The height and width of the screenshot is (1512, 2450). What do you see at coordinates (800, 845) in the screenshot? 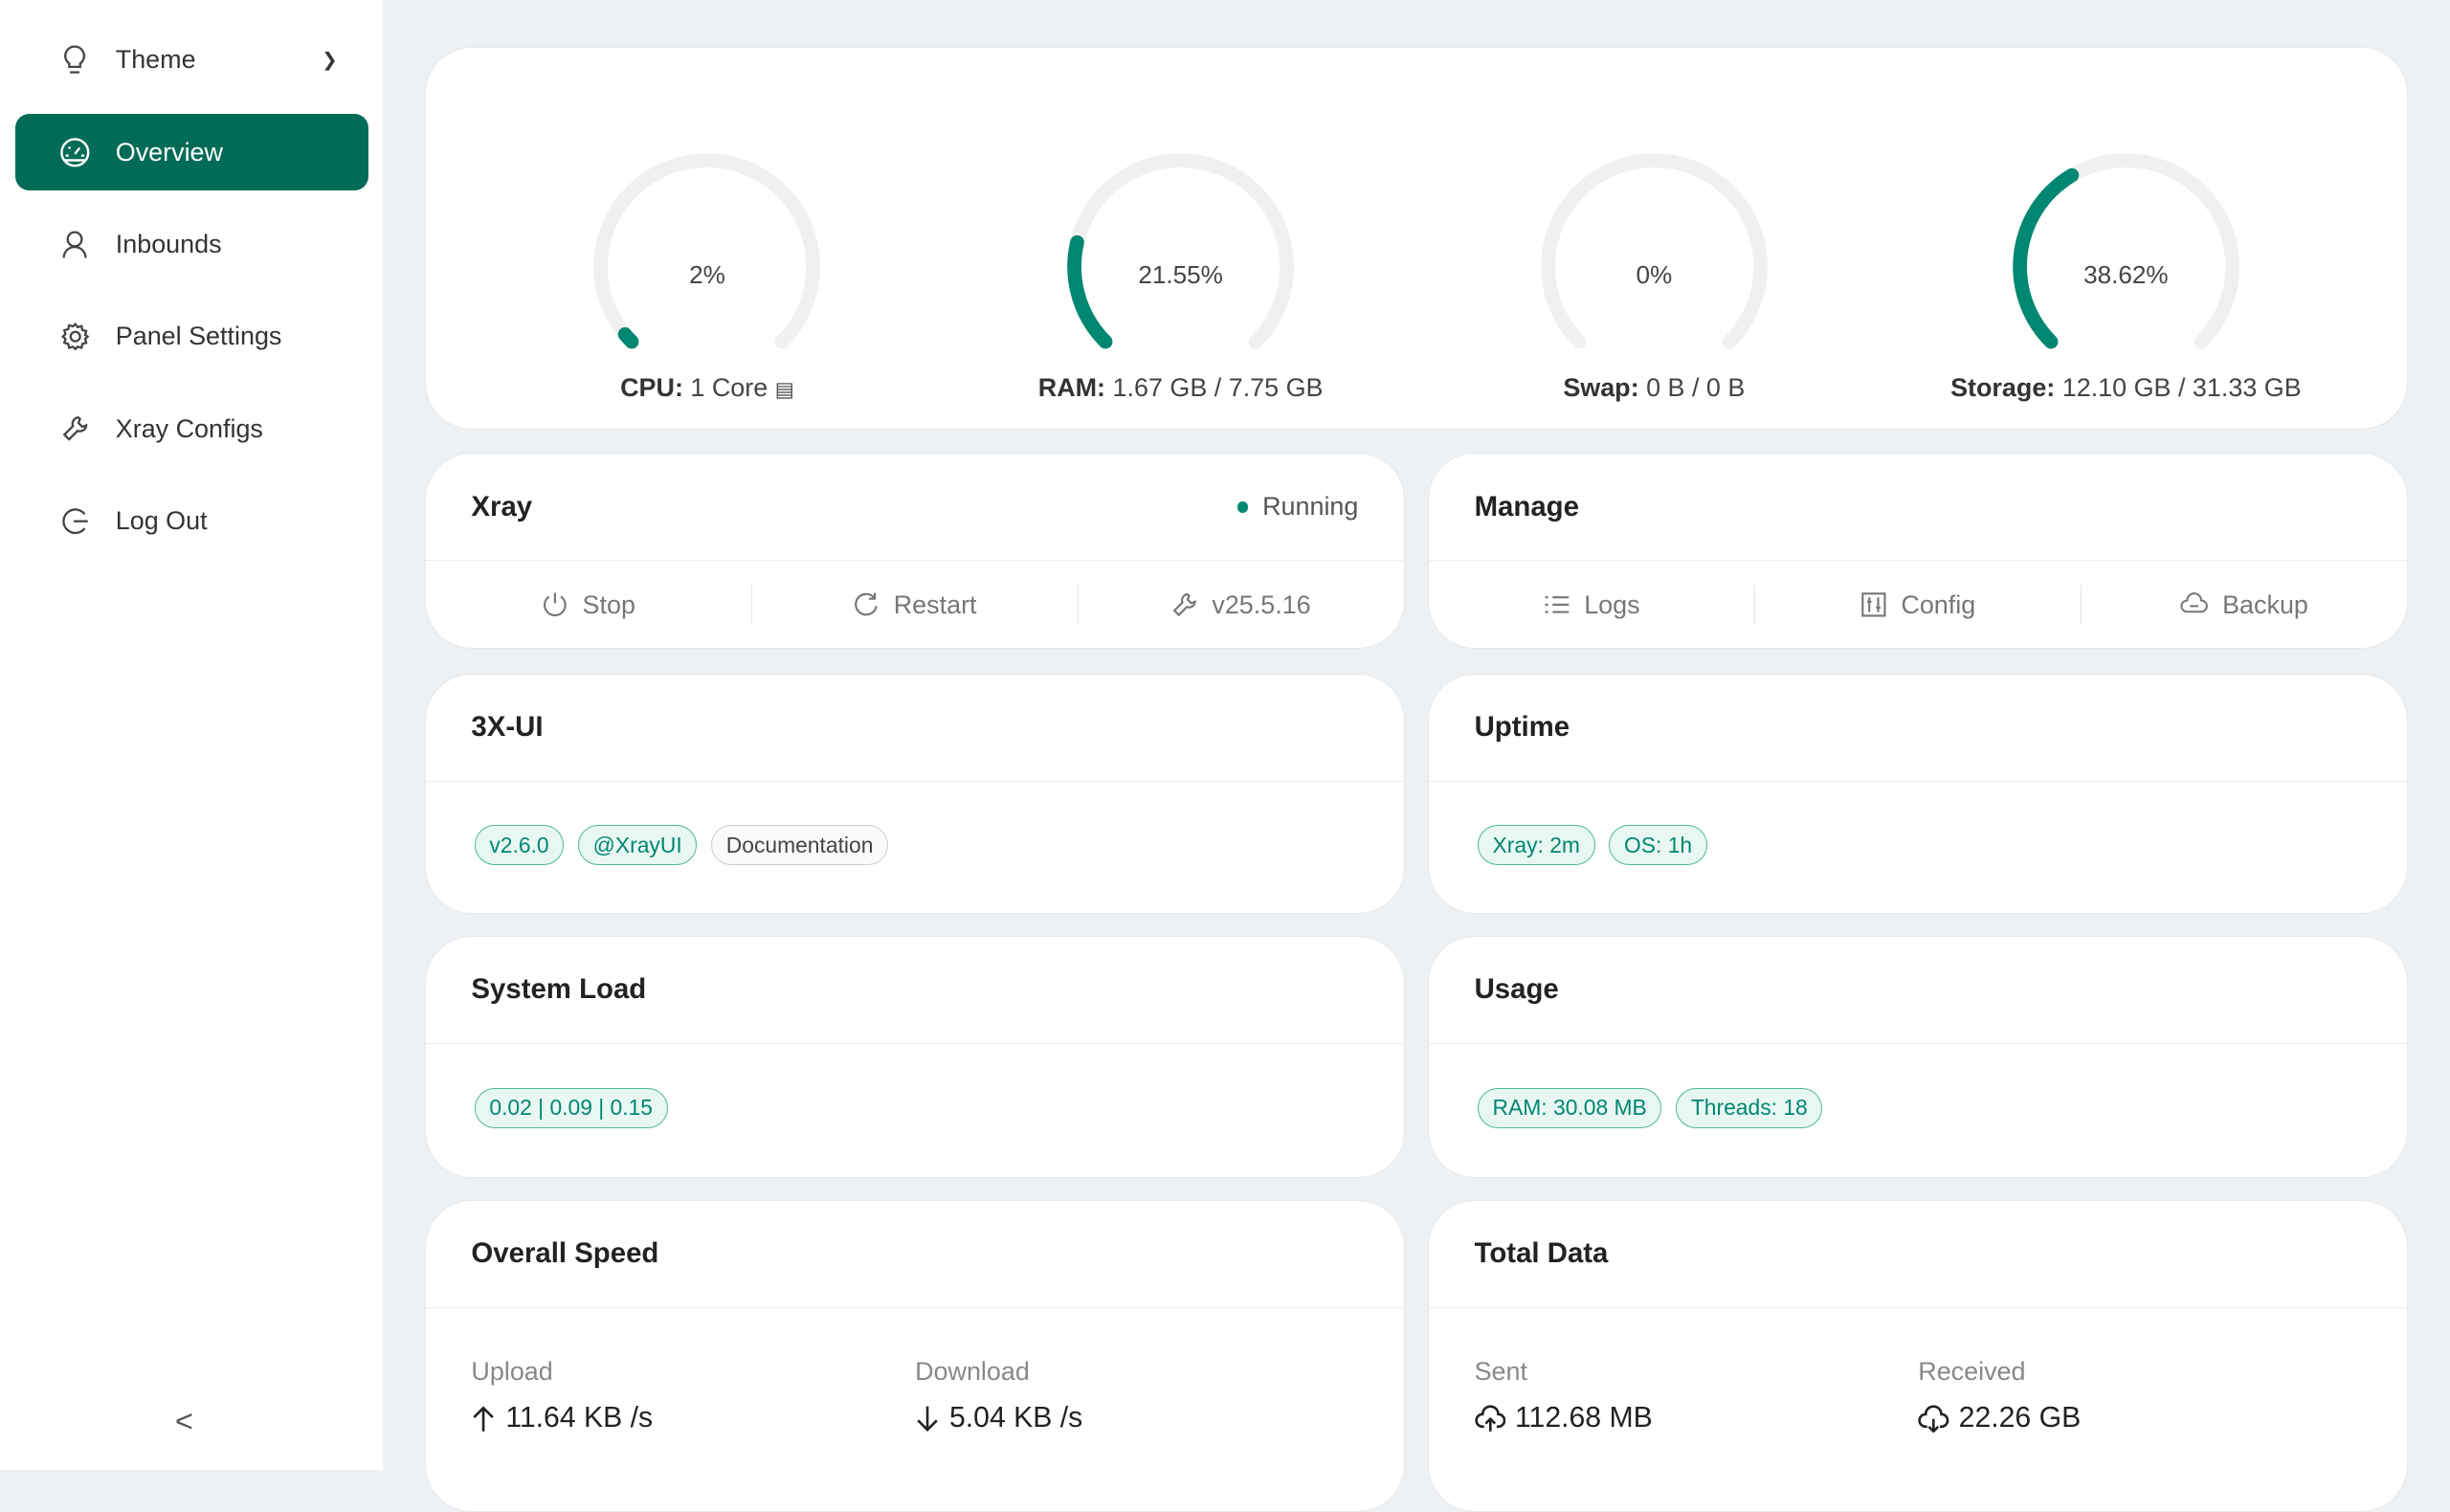
I see `documentation-tag: Documentation` at bounding box center [800, 845].